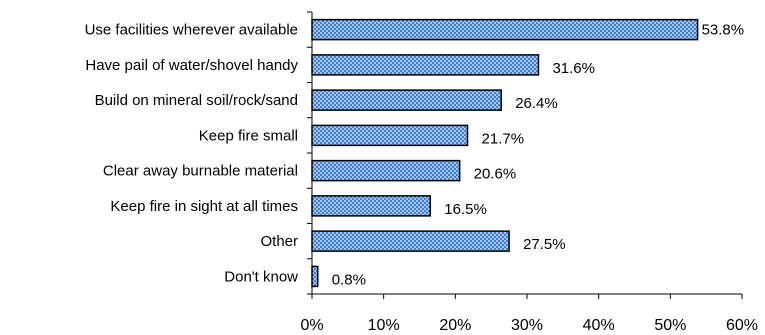 The height and width of the screenshot is (335, 765). What do you see at coordinates (573, 68) in the screenshot?
I see `value-label: 31.6%` at bounding box center [573, 68].